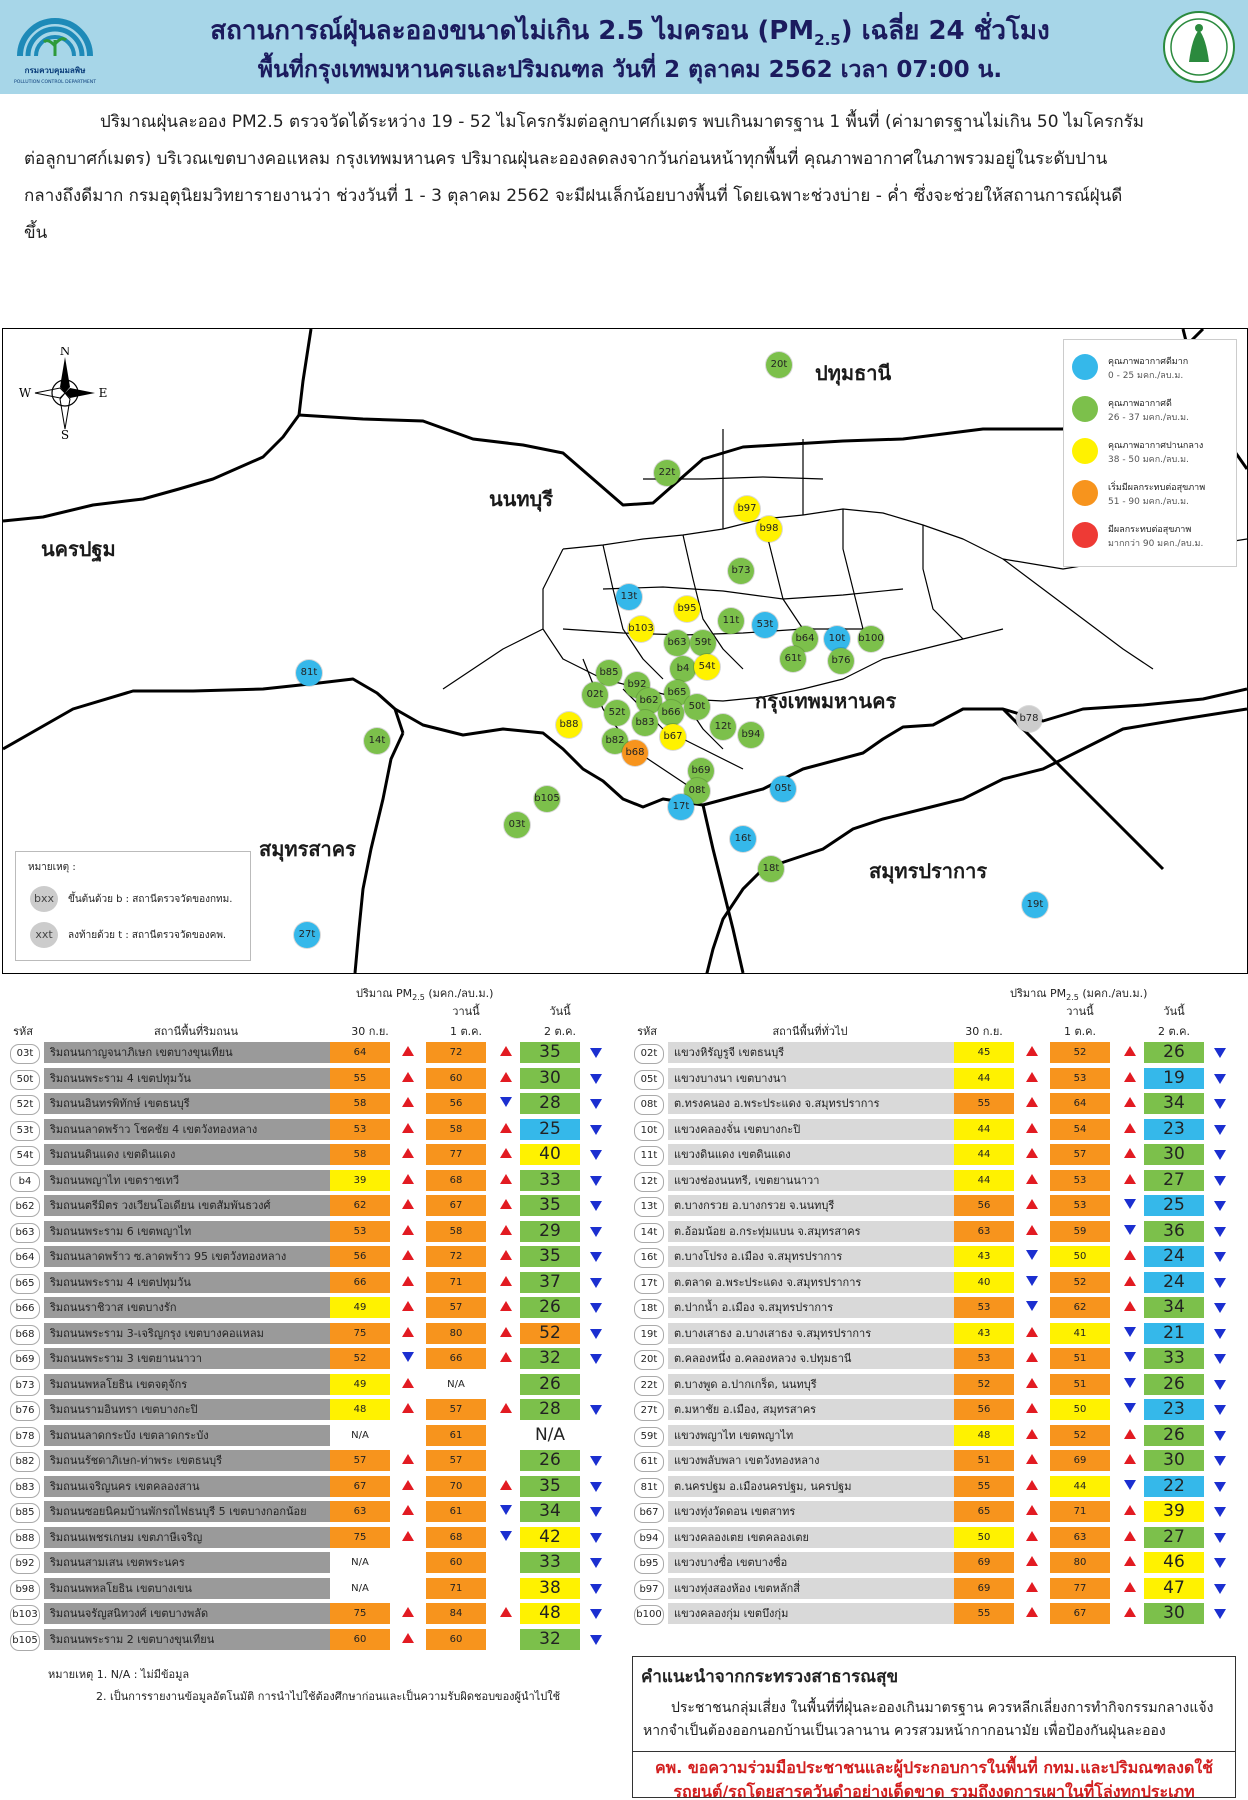 The height and width of the screenshot is (1800, 1248). I want to click on station-marker-52t: 52t, so click(617, 713).